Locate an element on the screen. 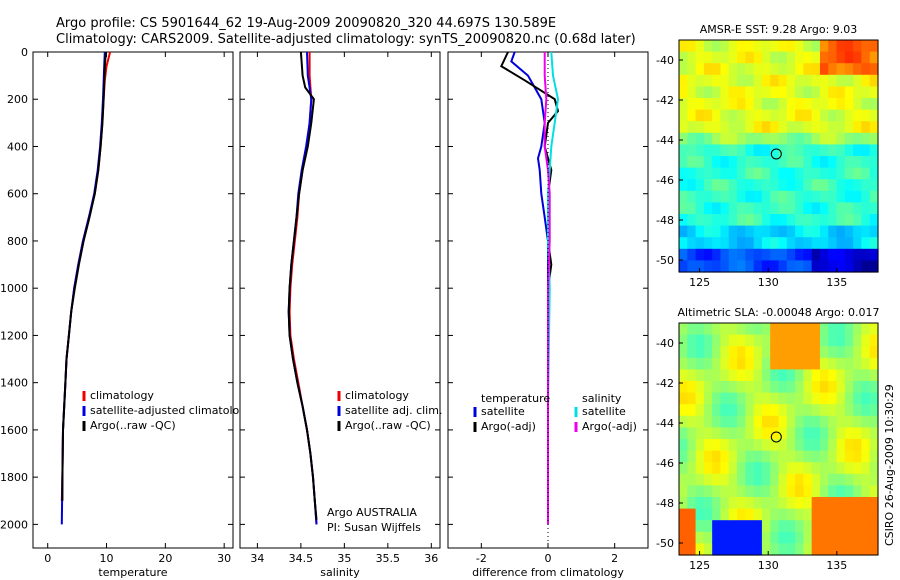 The image size is (900, 580). legend-label: Argo(..raw -QC) is located at coordinates (133, 425).